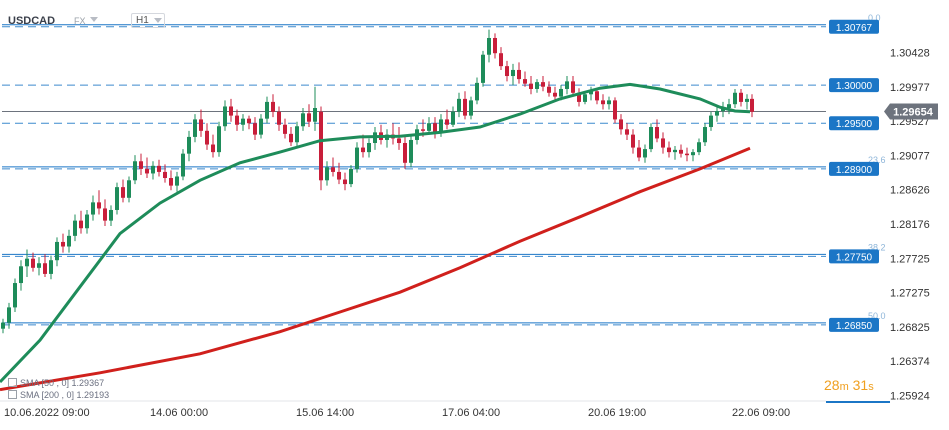  What do you see at coordinates (854, 257) in the screenshot?
I see `level-badge-text: 1.27750` at bounding box center [854, 257].